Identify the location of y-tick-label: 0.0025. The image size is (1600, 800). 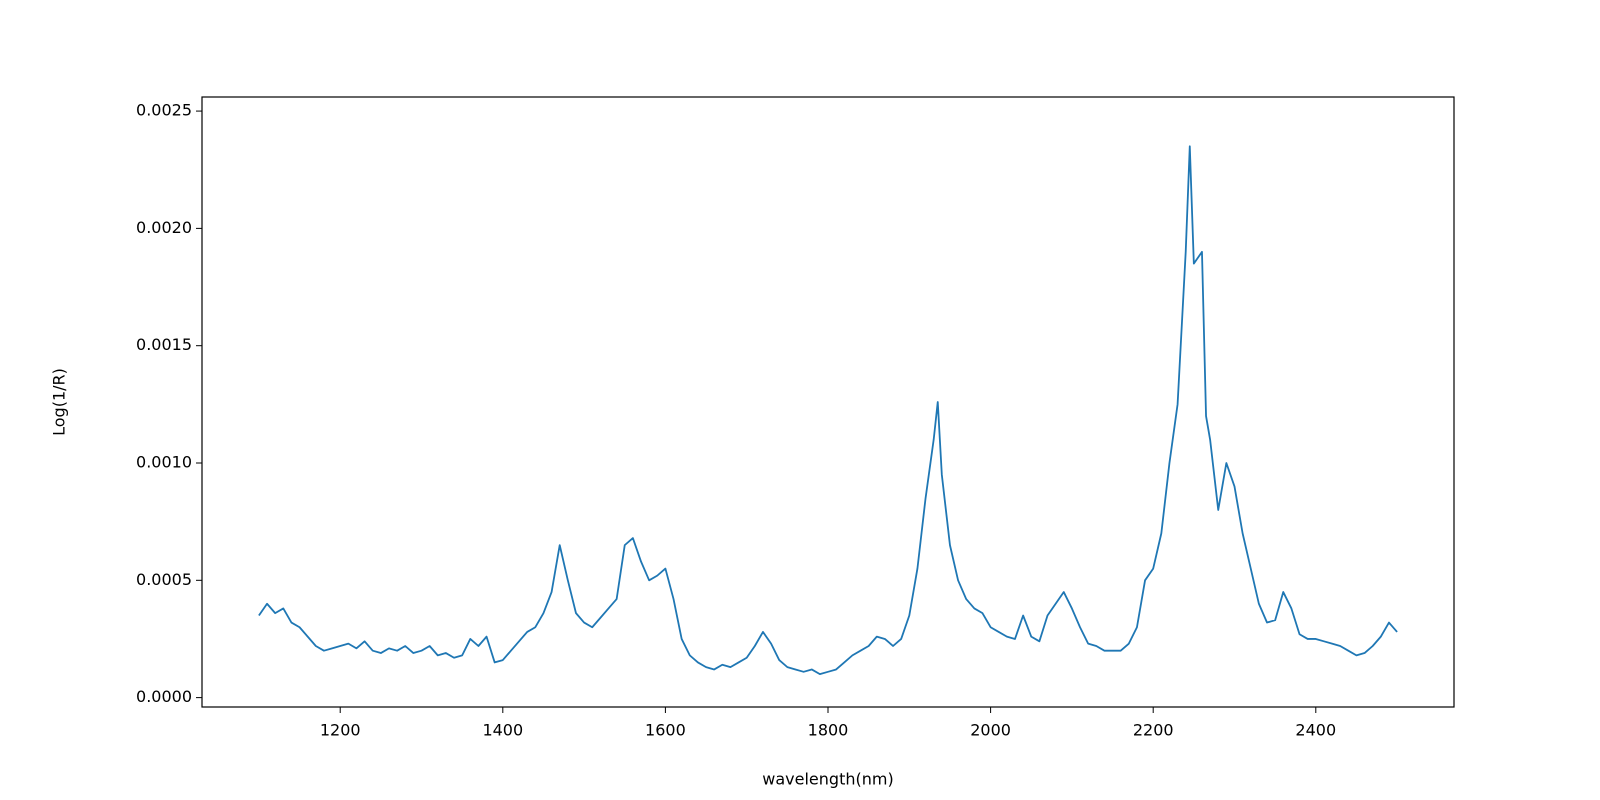
(164, 110).